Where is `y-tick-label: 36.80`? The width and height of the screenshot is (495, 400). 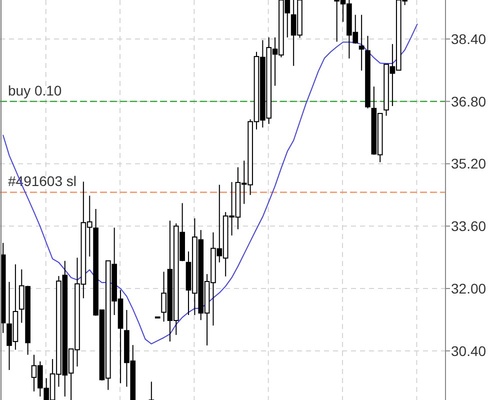 y-tick-label: 36.80 is located at coordinates (468, 101).